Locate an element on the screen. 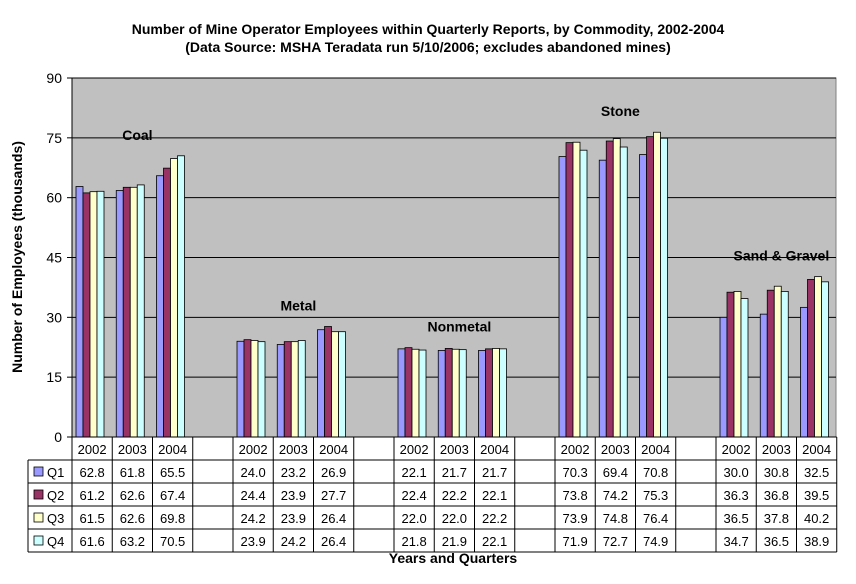  y-tick-label: 0 is located at coordinates (58, 437).